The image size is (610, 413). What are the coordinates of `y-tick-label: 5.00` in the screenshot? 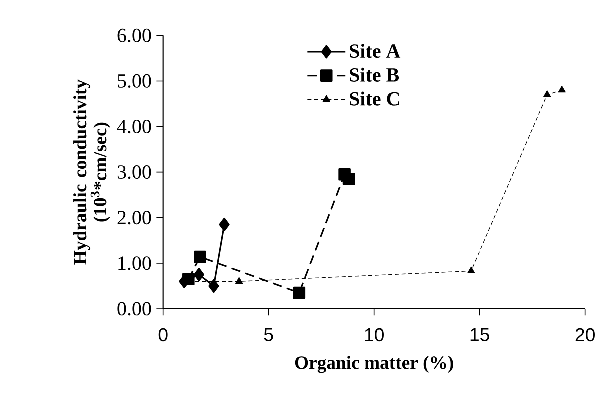 It's located at (135, 81).